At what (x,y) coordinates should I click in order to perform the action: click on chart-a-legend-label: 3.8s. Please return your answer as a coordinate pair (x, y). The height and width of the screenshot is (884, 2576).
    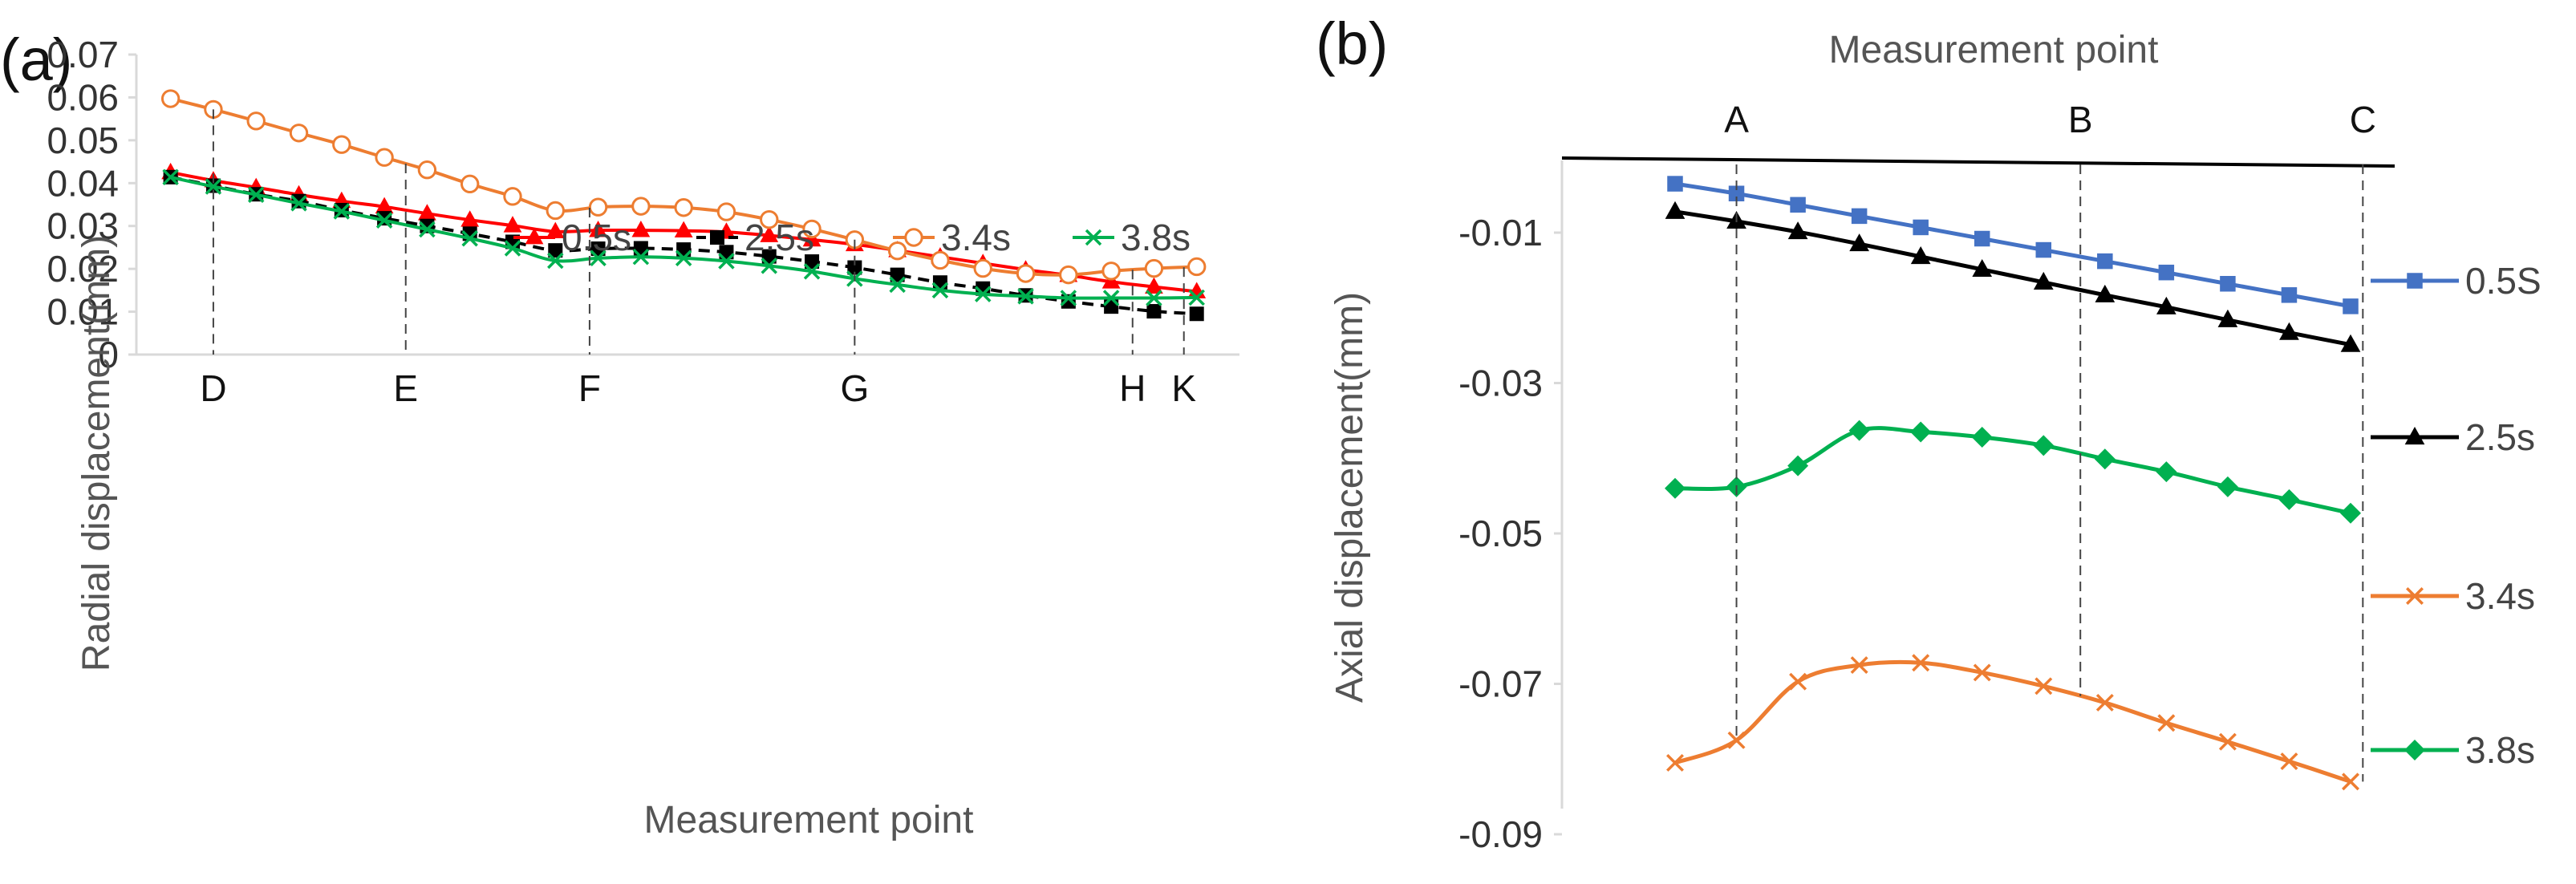
    Looking at the image, I should click on (1156, 237).